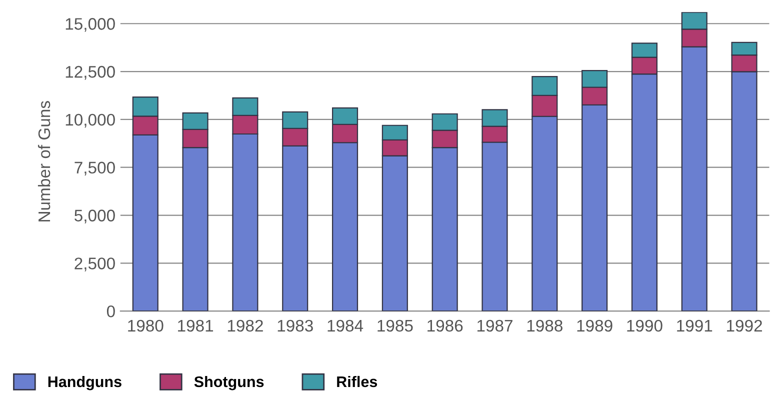  Describe the element at coordinates (494, 326) in the screenshot. I see `x-tick-label: 1987` at that location.